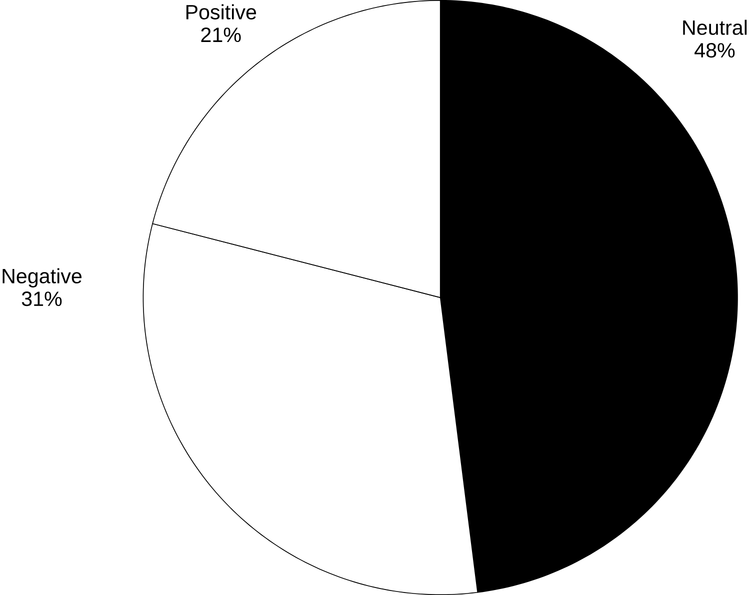 This screenshot has width=749, height=595. Describe the element at coordinates (715, 27) in the screenshot. I see `slice-label: Neutral` at that location.